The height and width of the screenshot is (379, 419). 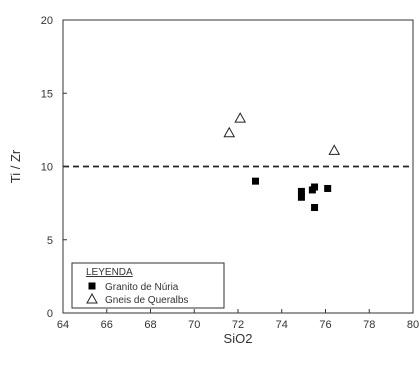 What do you see at coordinates (194, 325) in the screenshot?
I see `x-tick-label: 70` at bounding box center [194, 325].